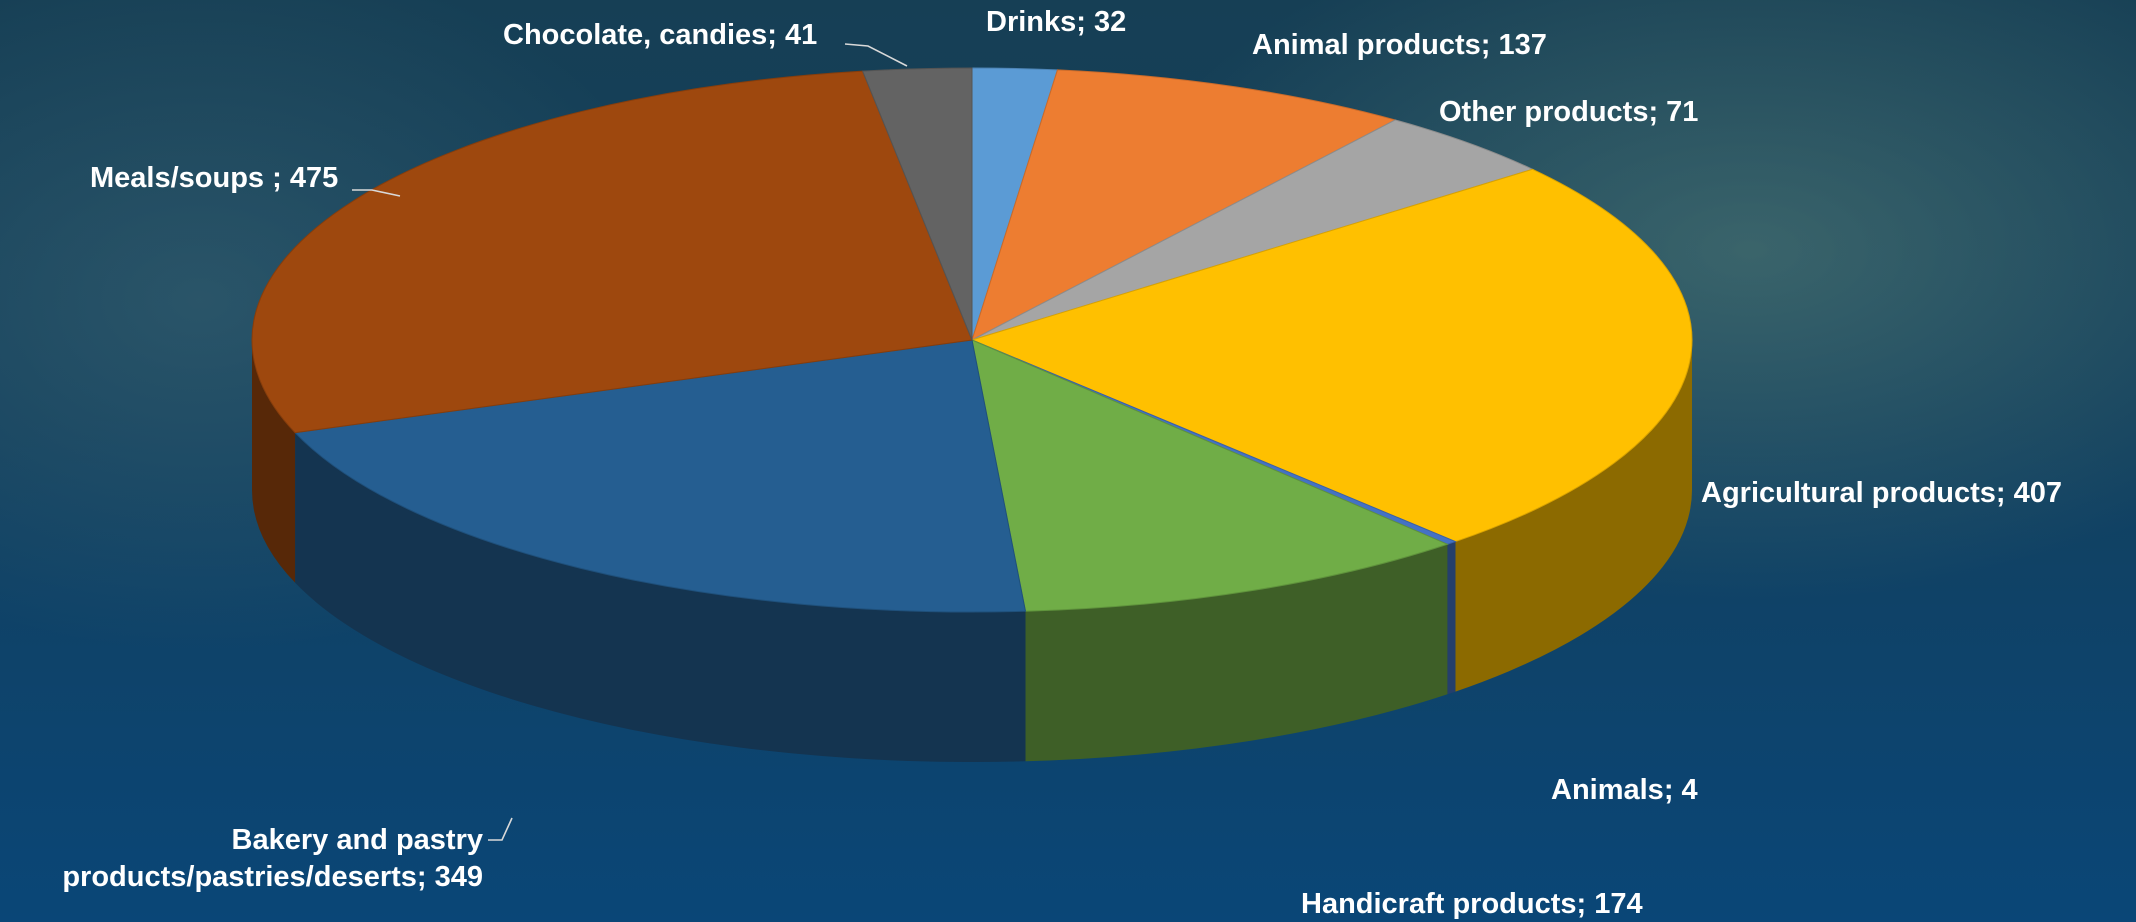  I want to click on label-chocolate-candies: Chocolate, candies; 41, so click(660, 35).